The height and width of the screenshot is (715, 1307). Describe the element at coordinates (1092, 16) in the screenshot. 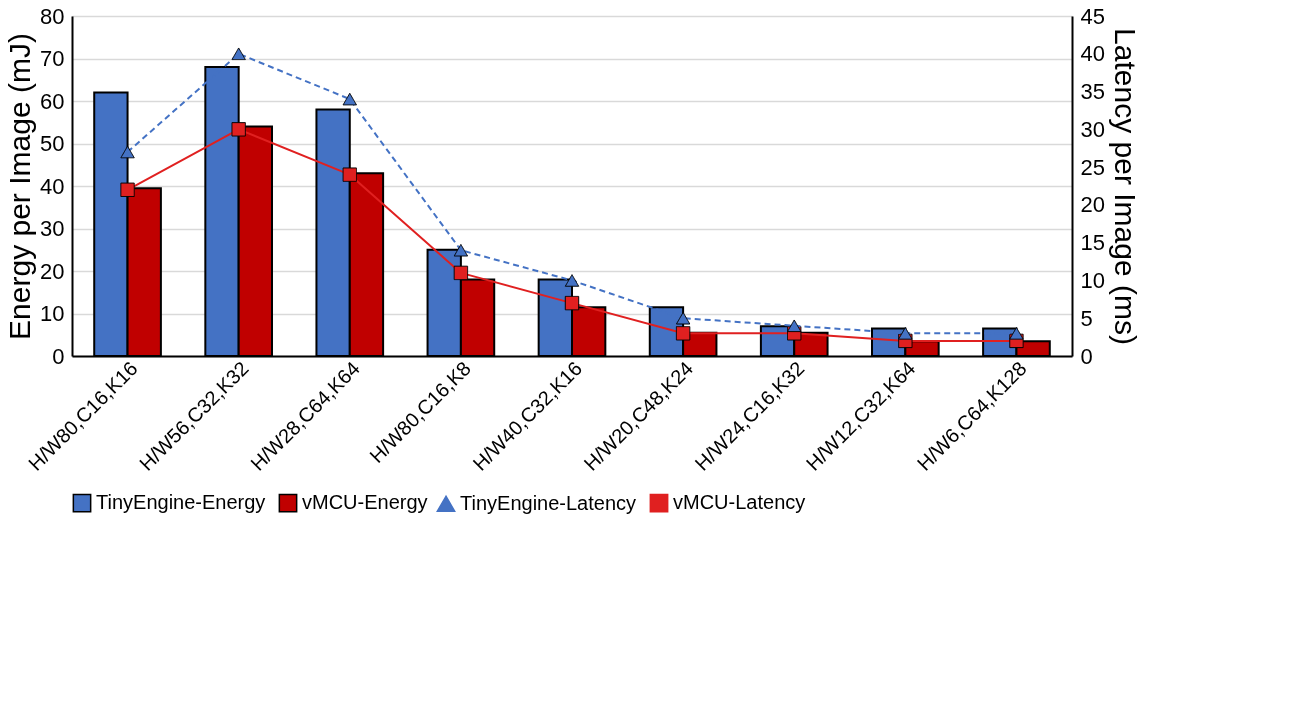

I see `y2-tick-label: 45` at that location.